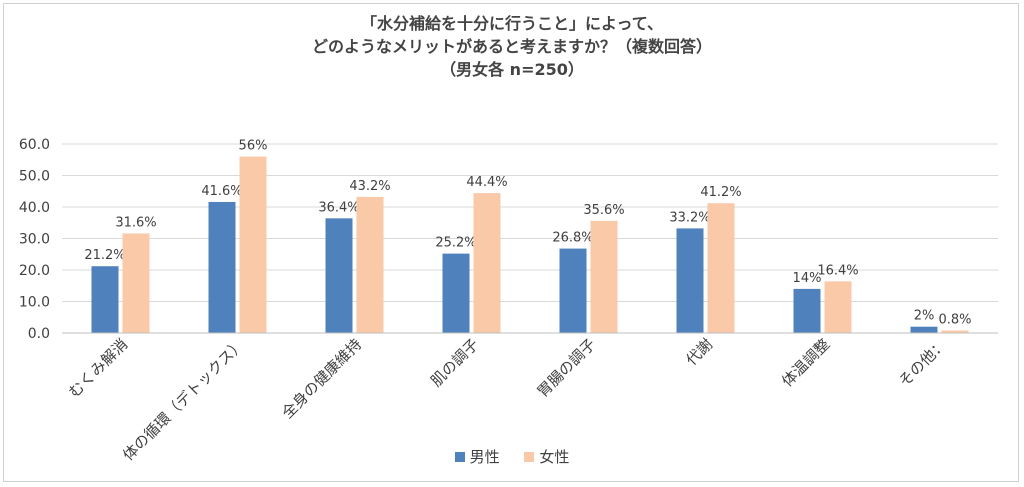 Image resolution: width=1024 pixels, height=487 pixels. What do you see at coordinates (805, 362) in the screenshot?
I see `x-tick-label: 体温調整` at bounding box center [805, 362].